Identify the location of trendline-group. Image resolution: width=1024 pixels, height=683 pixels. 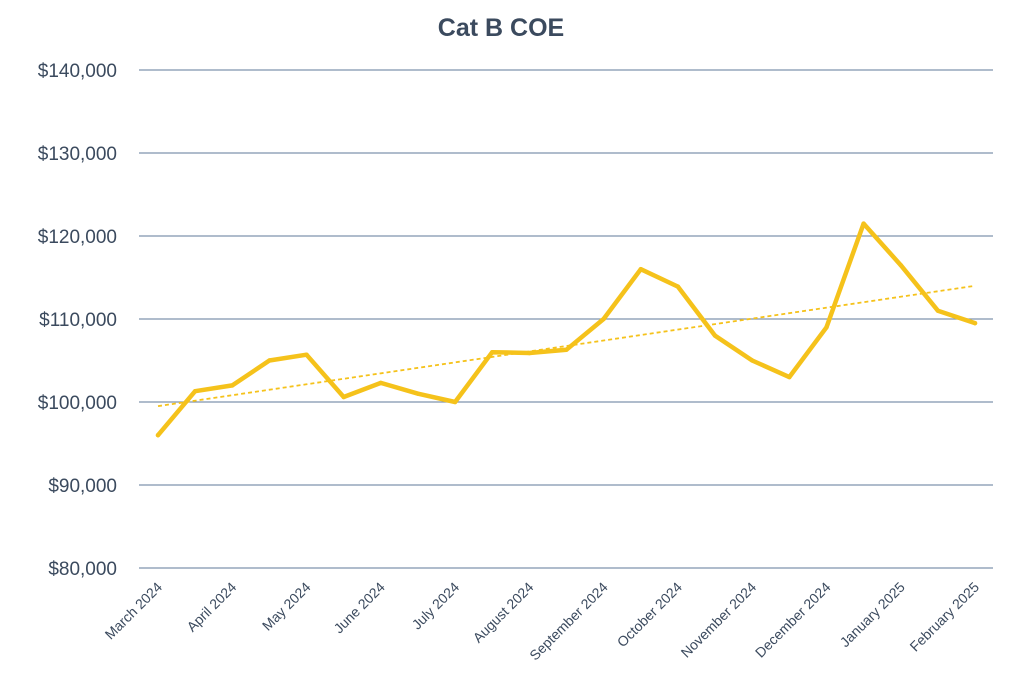
(566, 346).